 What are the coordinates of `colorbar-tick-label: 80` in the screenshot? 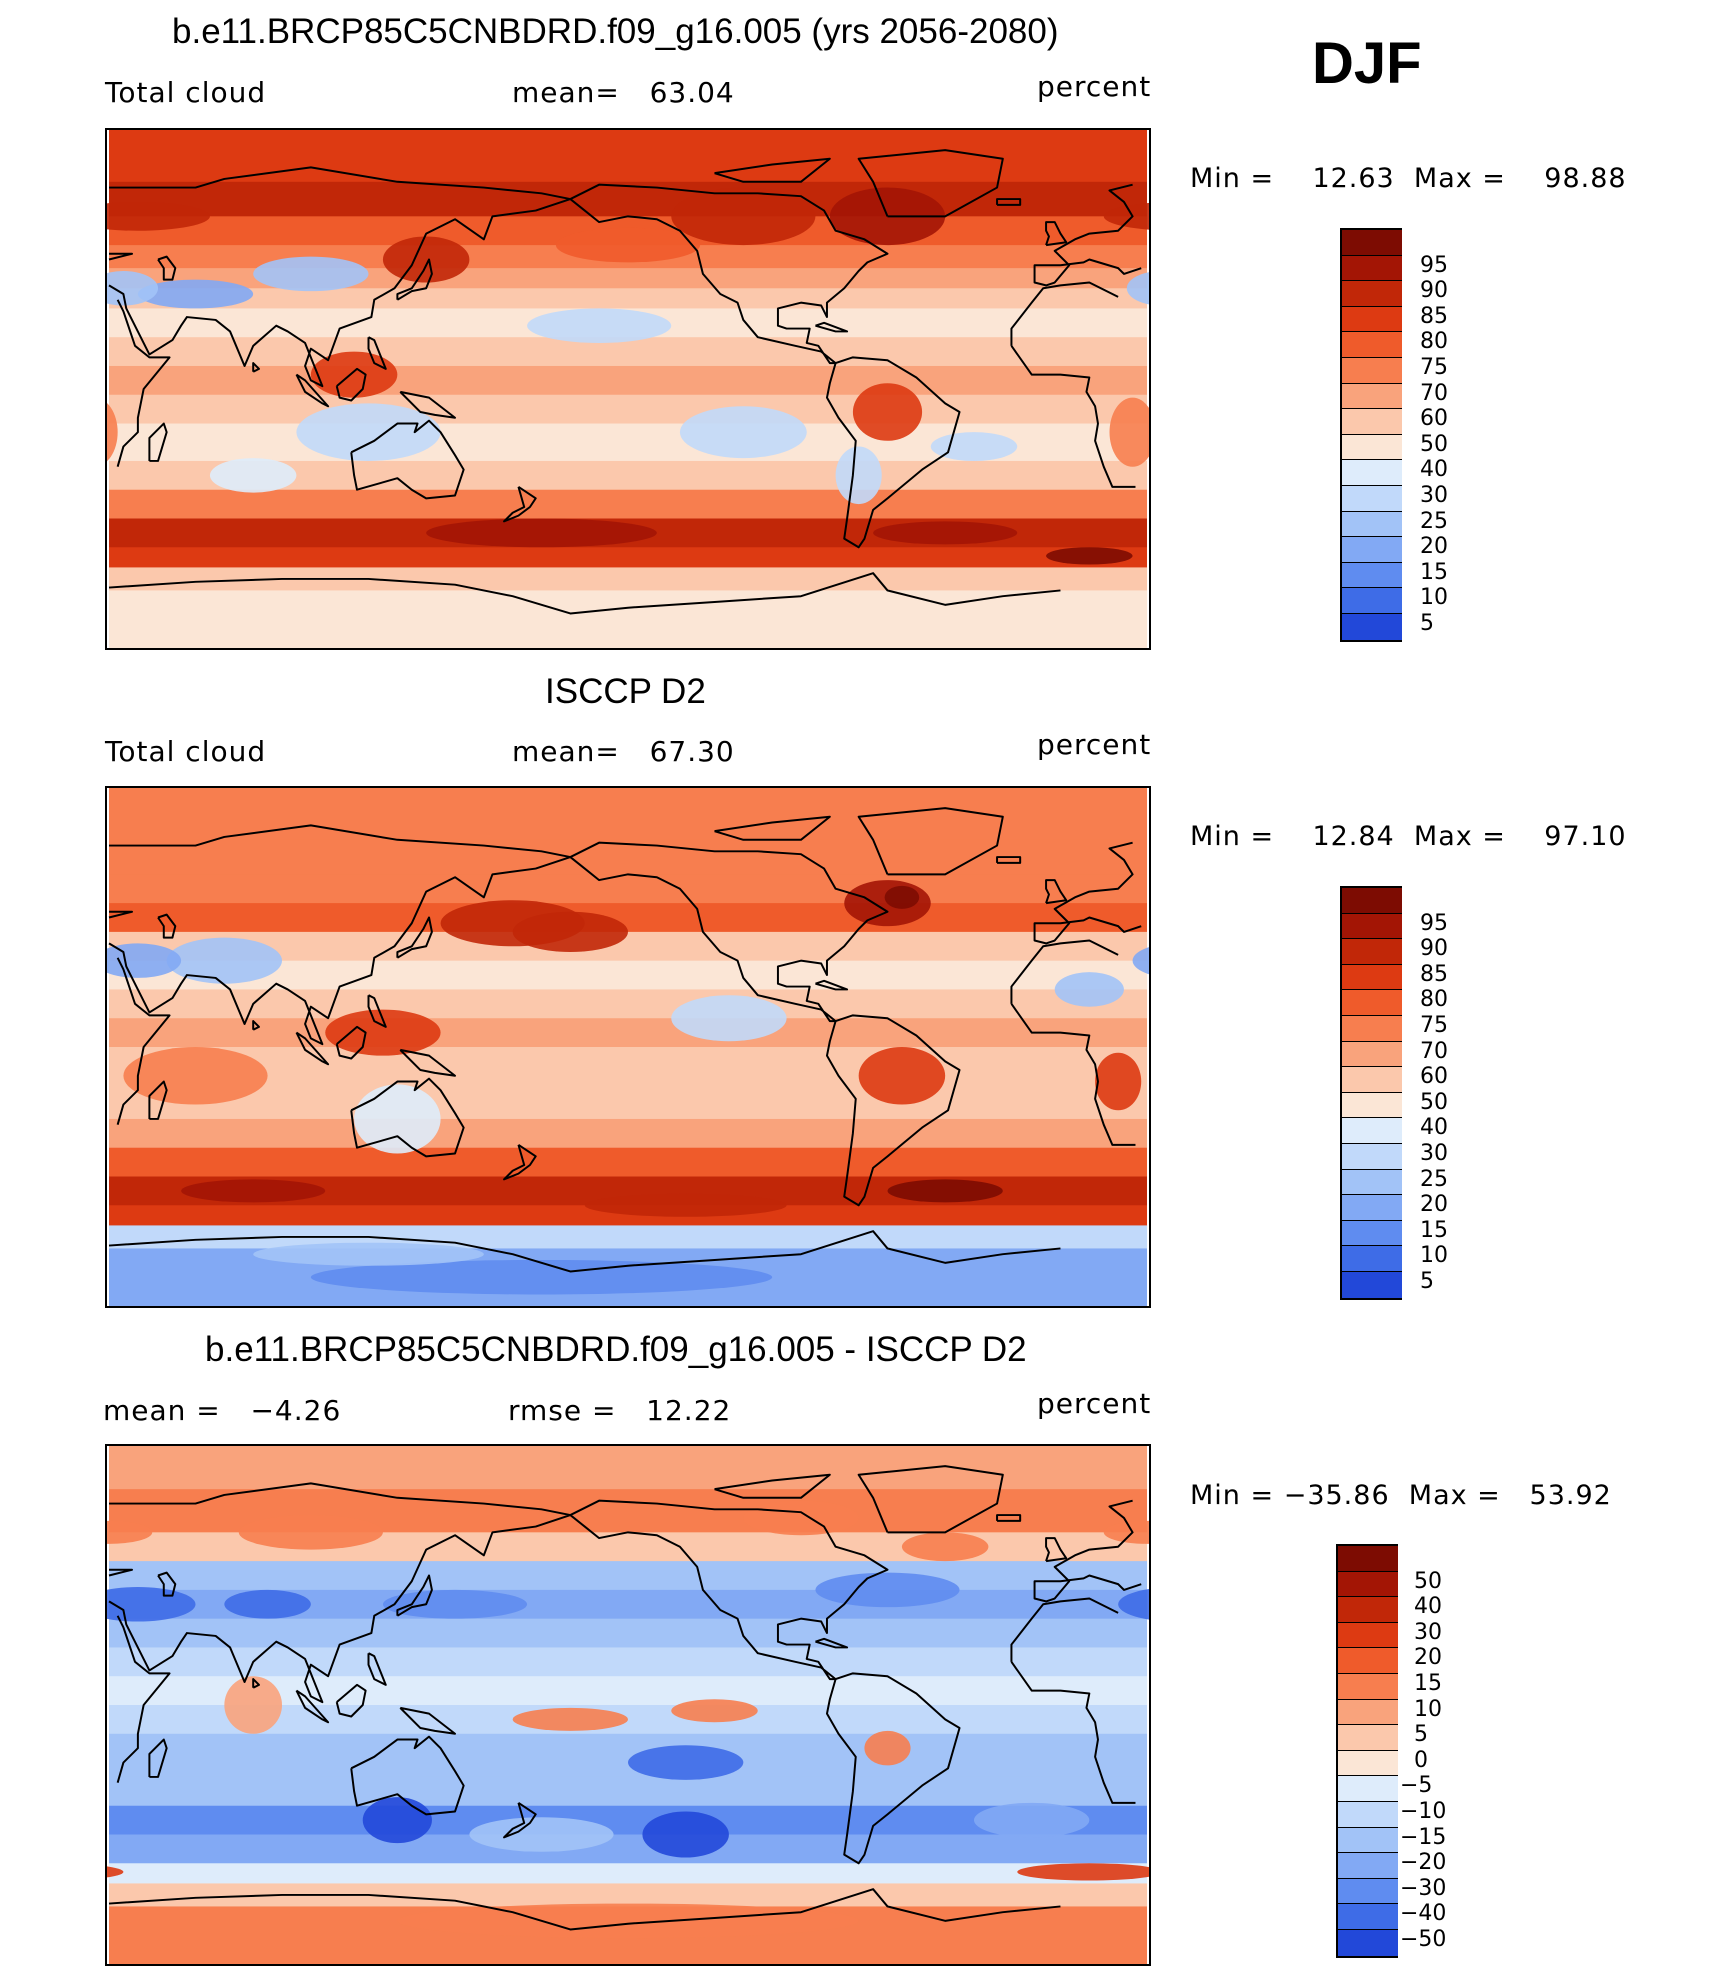 It's located at (1434, 1000).